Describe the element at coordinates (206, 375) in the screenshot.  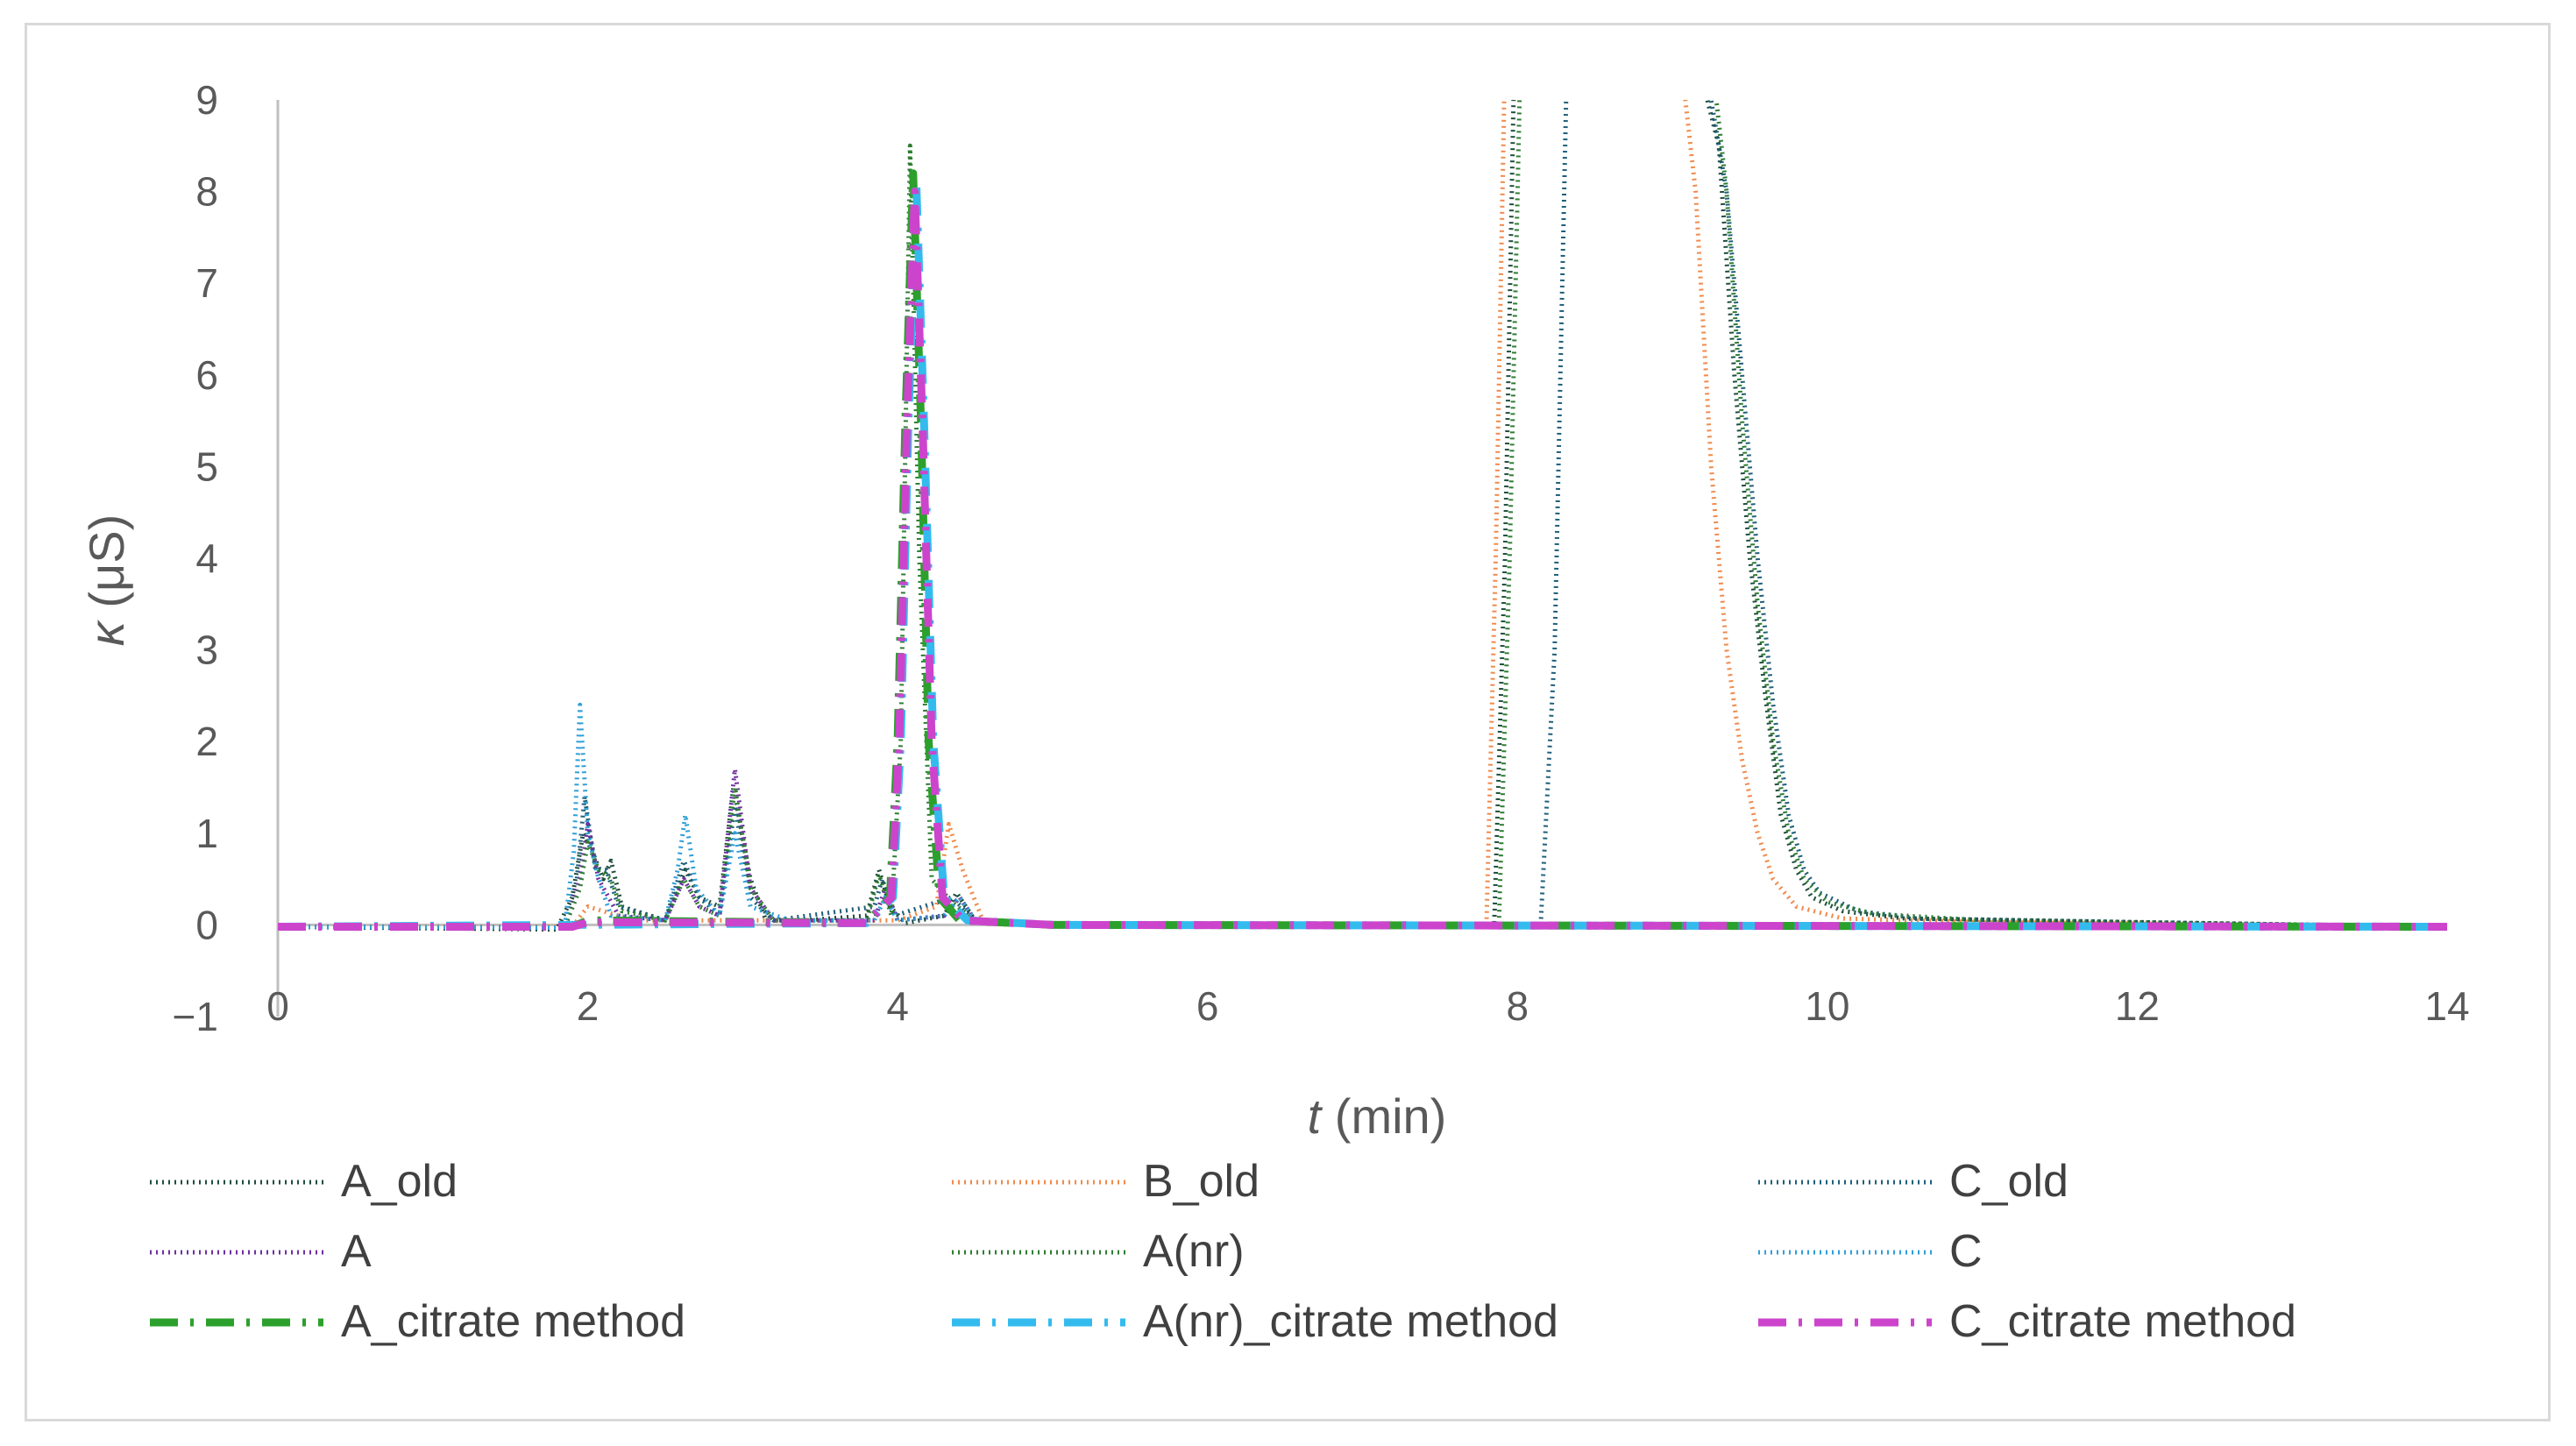
I see `y-tick-label: 6` at that location.